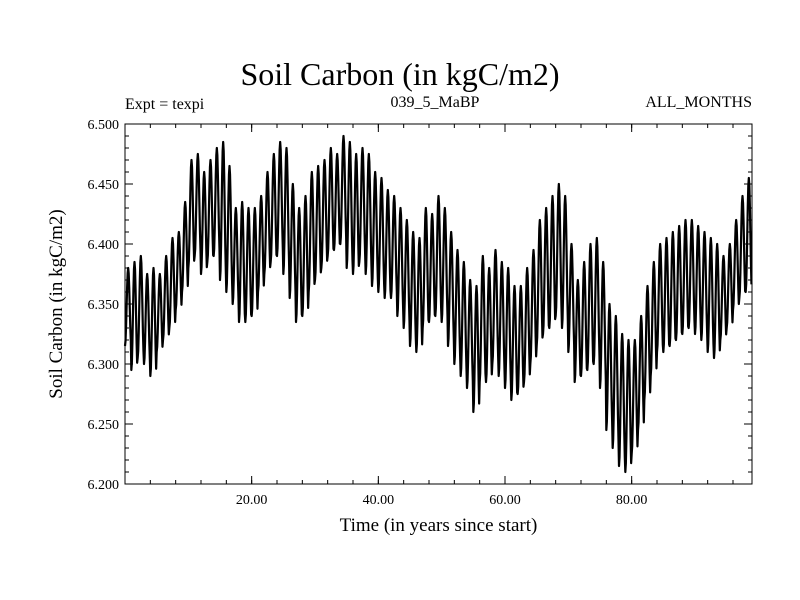 This screenshot has width=800, height=600. What do you see at coordinates (104, 305) in the screenshot?
I see `y-tick-label: 6.350` at bounding box center [104, 305].